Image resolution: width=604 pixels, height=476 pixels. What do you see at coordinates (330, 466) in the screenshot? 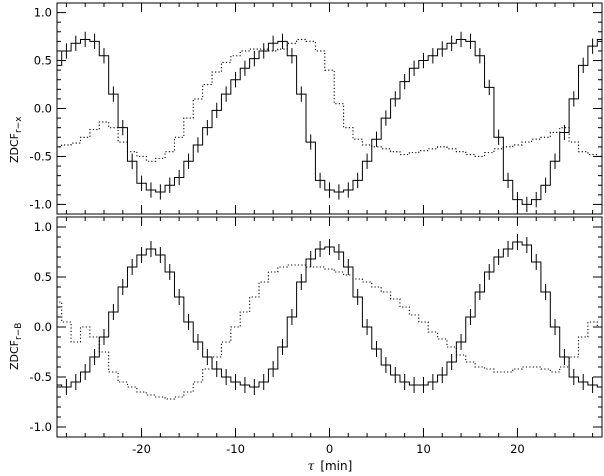
I see `x-axis-label: τ [min]` at bounding box center [330, 466].